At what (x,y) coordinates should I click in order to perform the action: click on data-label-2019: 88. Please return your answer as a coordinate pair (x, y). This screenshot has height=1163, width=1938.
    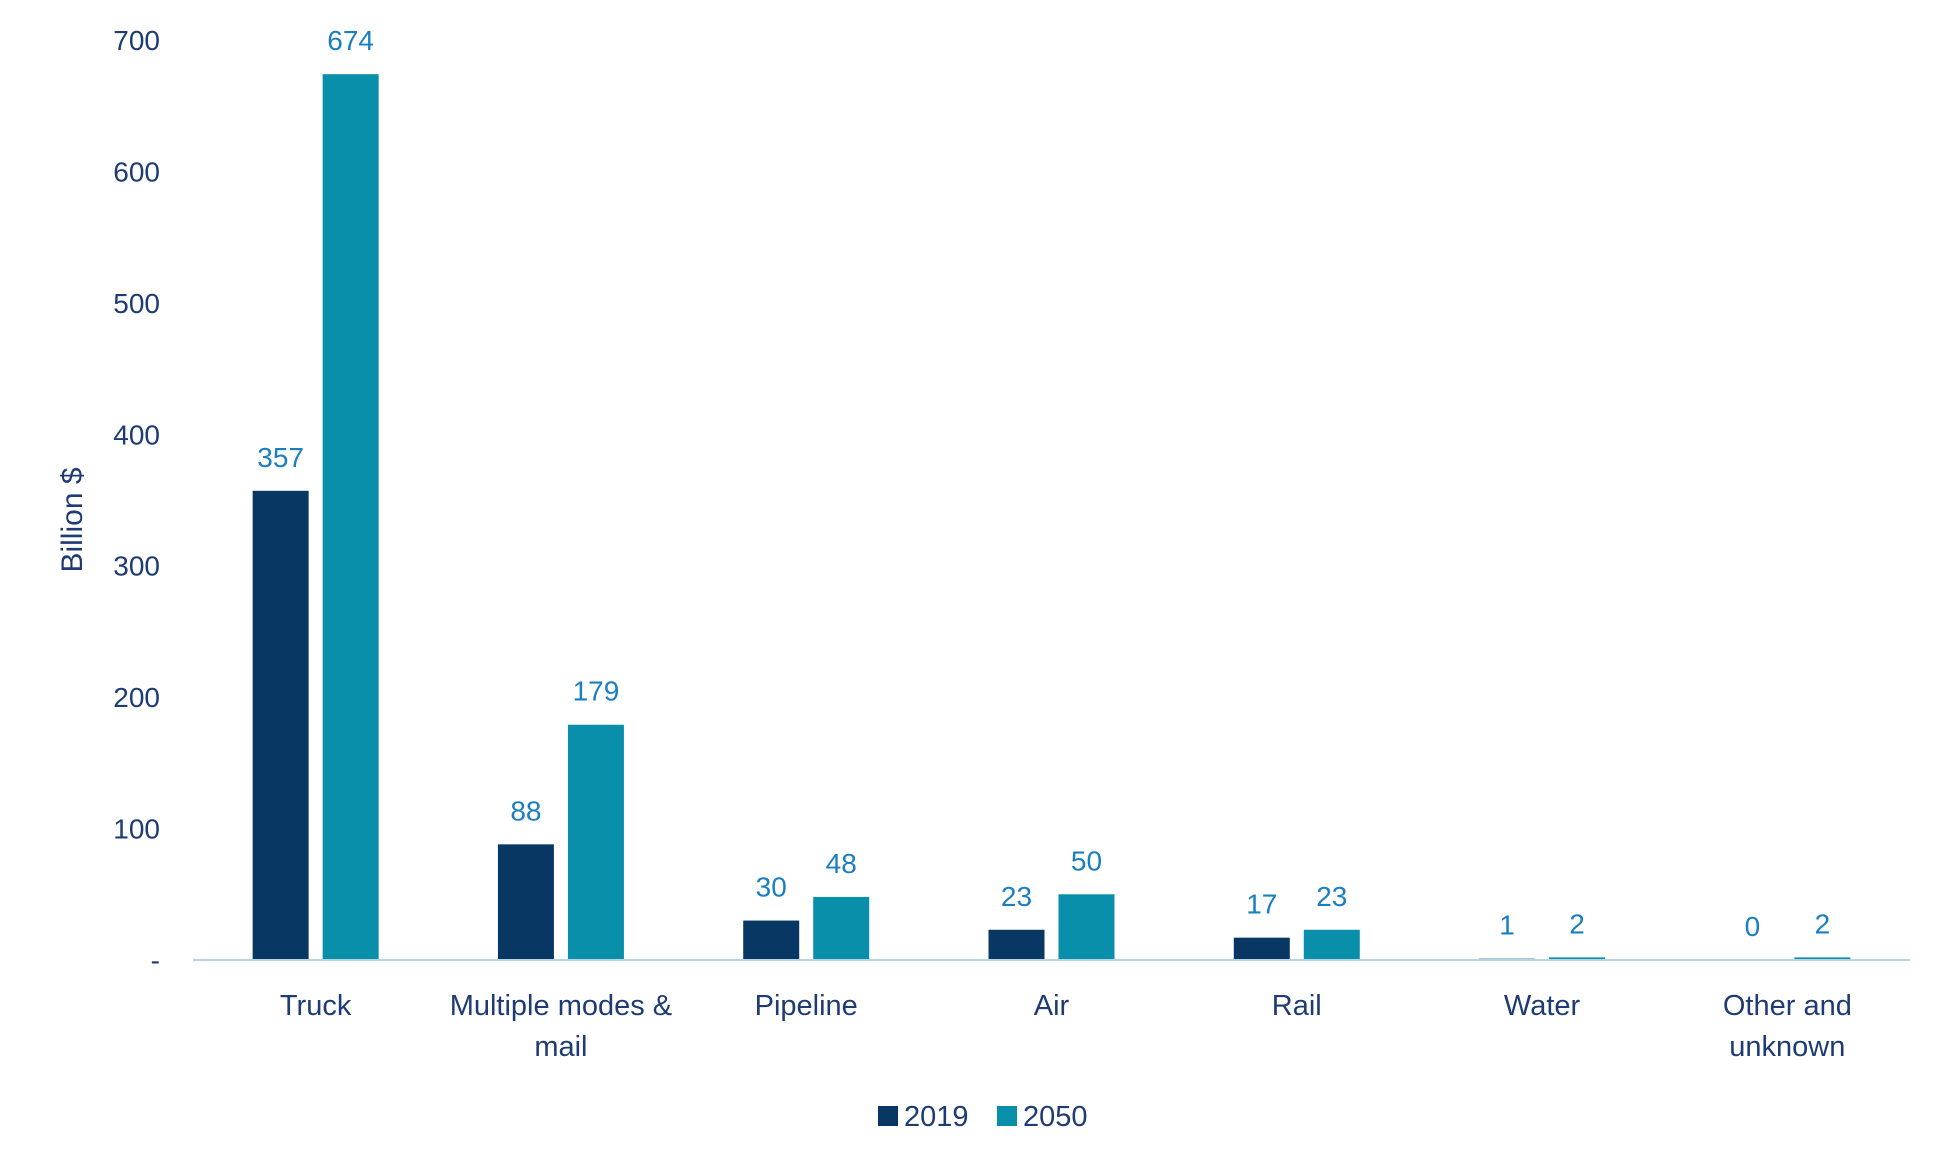
    Looking at the image, I should click on (525, 810).